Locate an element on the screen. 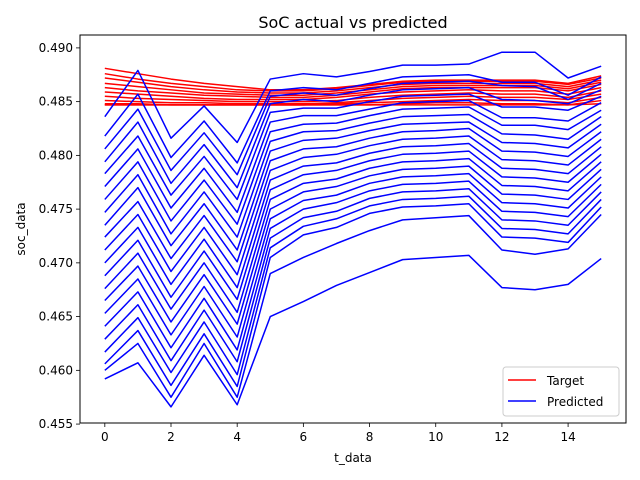 The image size is (640, 480). x-tick-label: 10 is located at coordinates (435, 437).